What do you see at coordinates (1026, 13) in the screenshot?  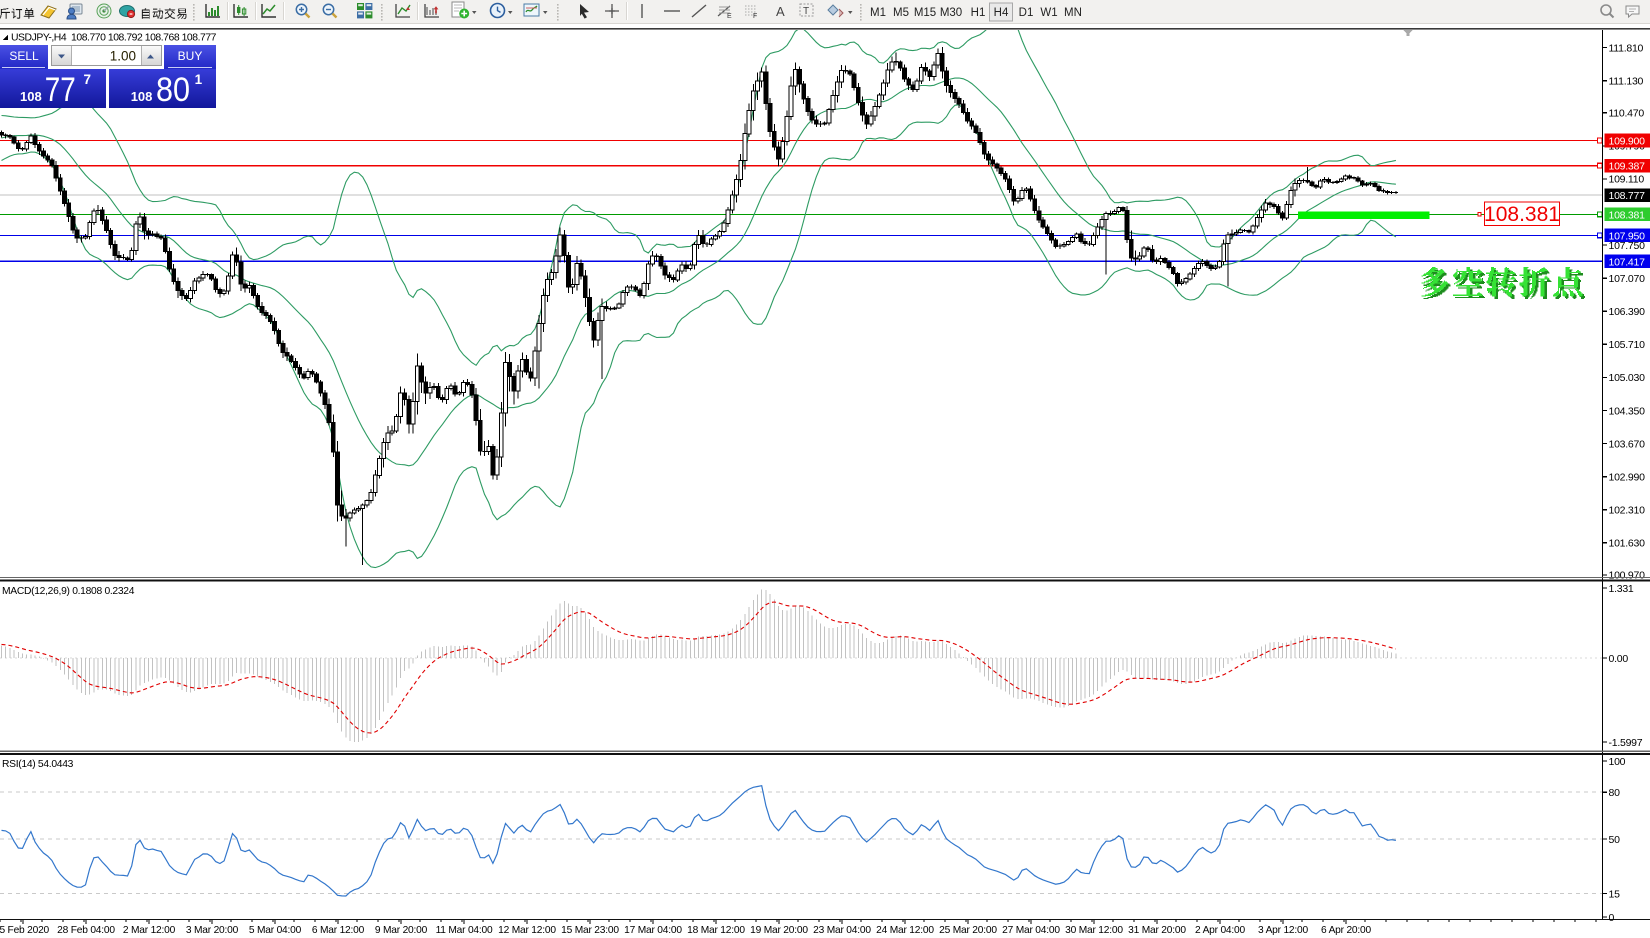 I see `svg-text: D1` at bounding box center [1026, 13].